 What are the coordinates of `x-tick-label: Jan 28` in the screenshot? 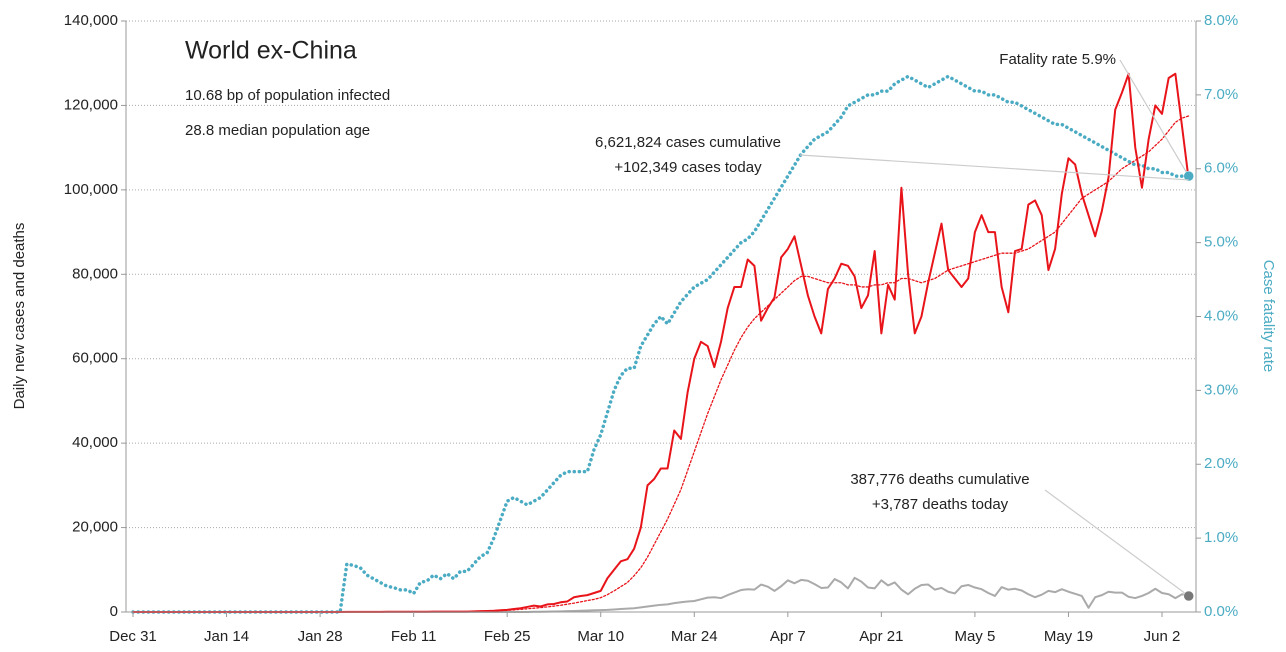 It's located at (320, 636).